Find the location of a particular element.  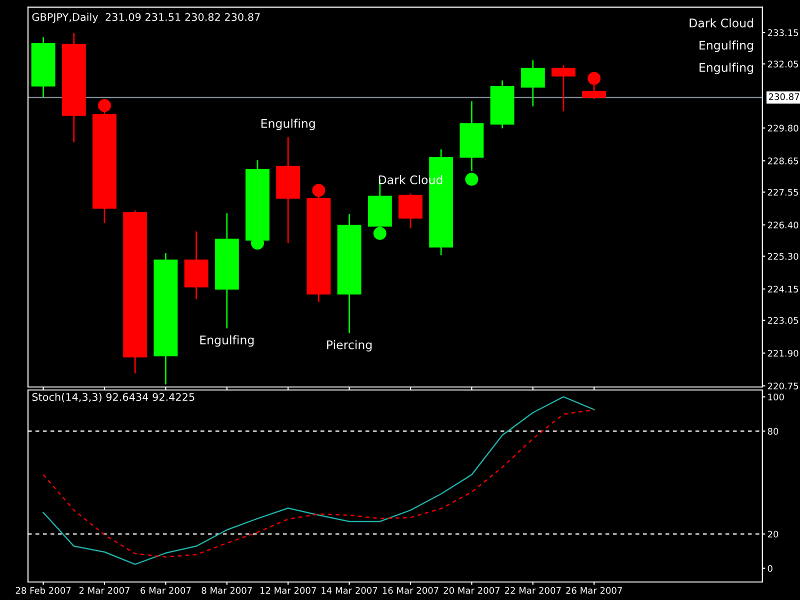

x-tick-label: 22 Mar 2007 is located at coordinates (532, 590).